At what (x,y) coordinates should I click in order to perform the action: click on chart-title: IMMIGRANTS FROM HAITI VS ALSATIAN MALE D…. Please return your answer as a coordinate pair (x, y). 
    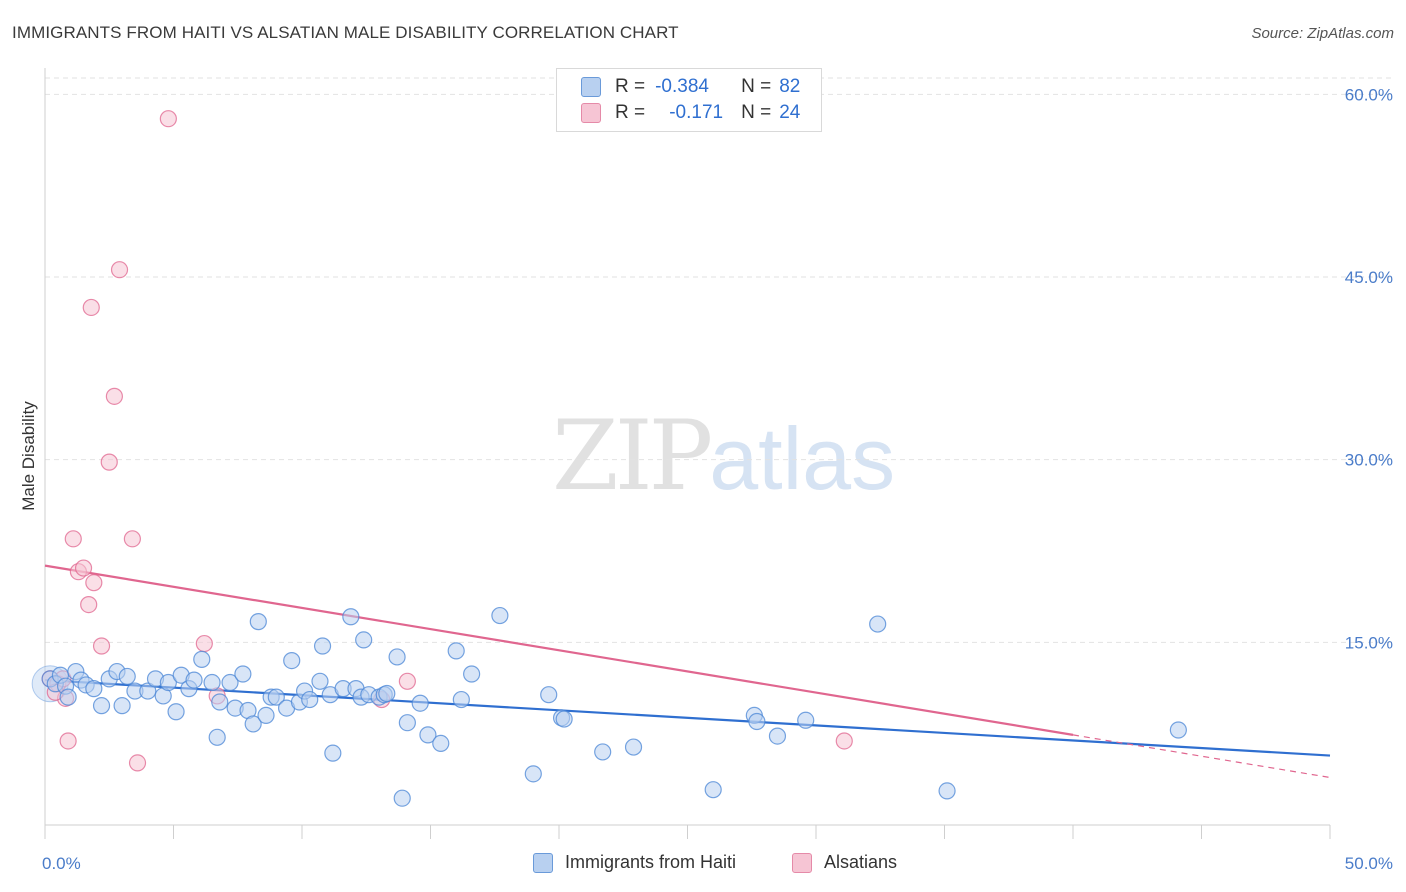
    Looking at the image, I should click on (345, 32).